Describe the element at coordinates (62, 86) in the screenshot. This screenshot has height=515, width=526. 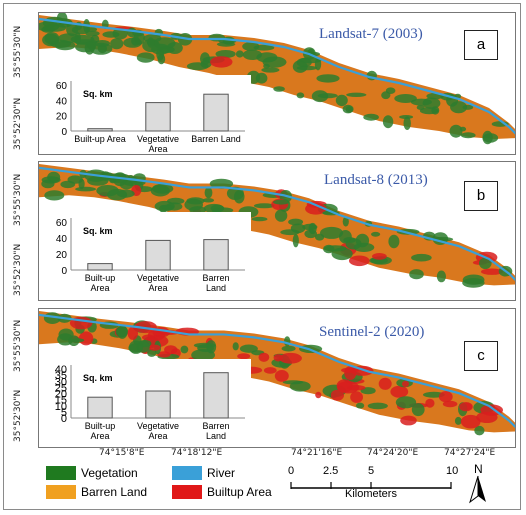
I see `y-tick-label: 60` at that location.